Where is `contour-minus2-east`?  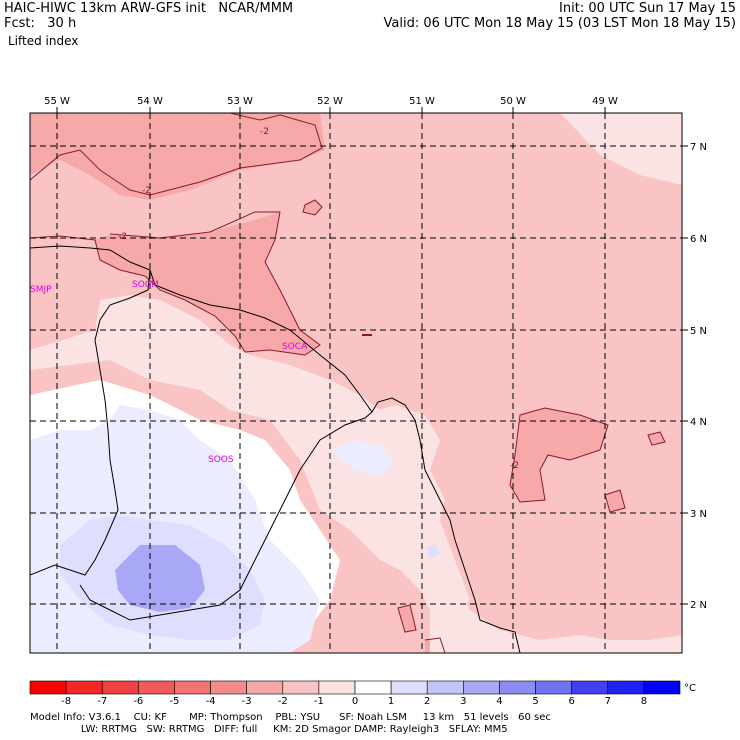
contour-minus2-east is located at coordinates (559, 455).